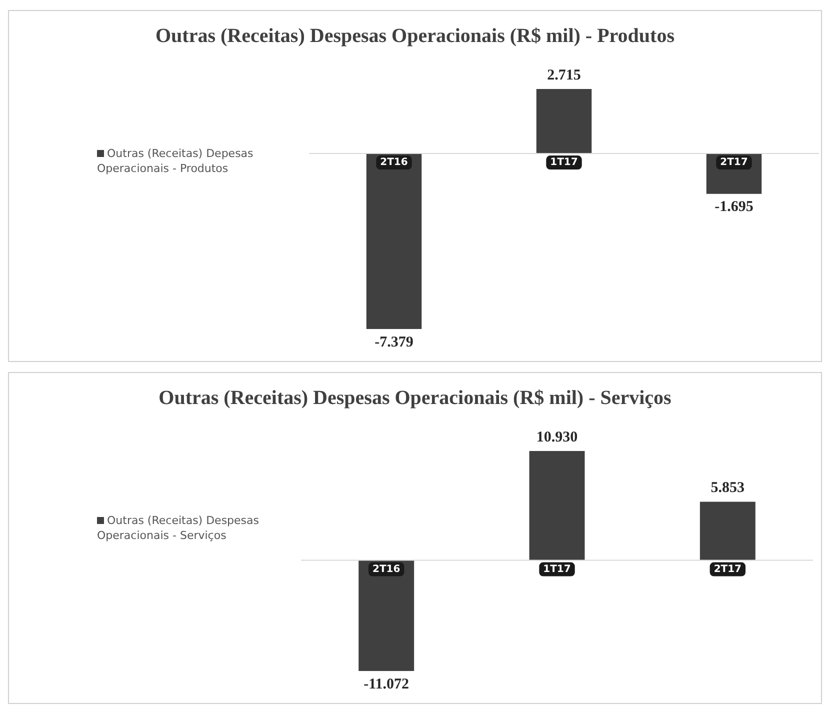 This screenshot has width=828, height=714. I want to click on chart-title: Outras (Receitas) Despesas Operacionais (R$ mil) - Serviços, so click(415, 398).